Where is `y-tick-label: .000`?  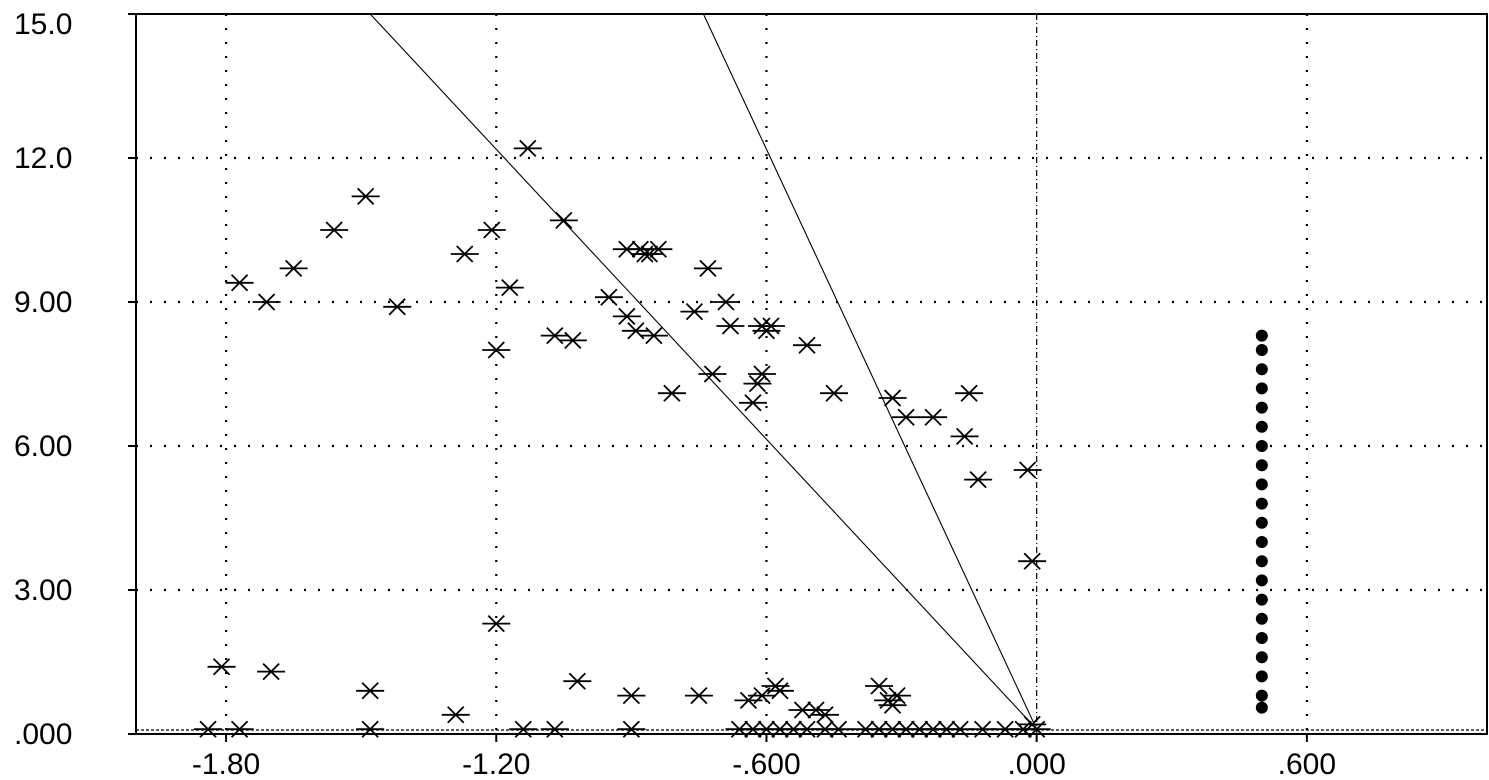 y-tick-label: .000 is located at coordinates (43, 734).